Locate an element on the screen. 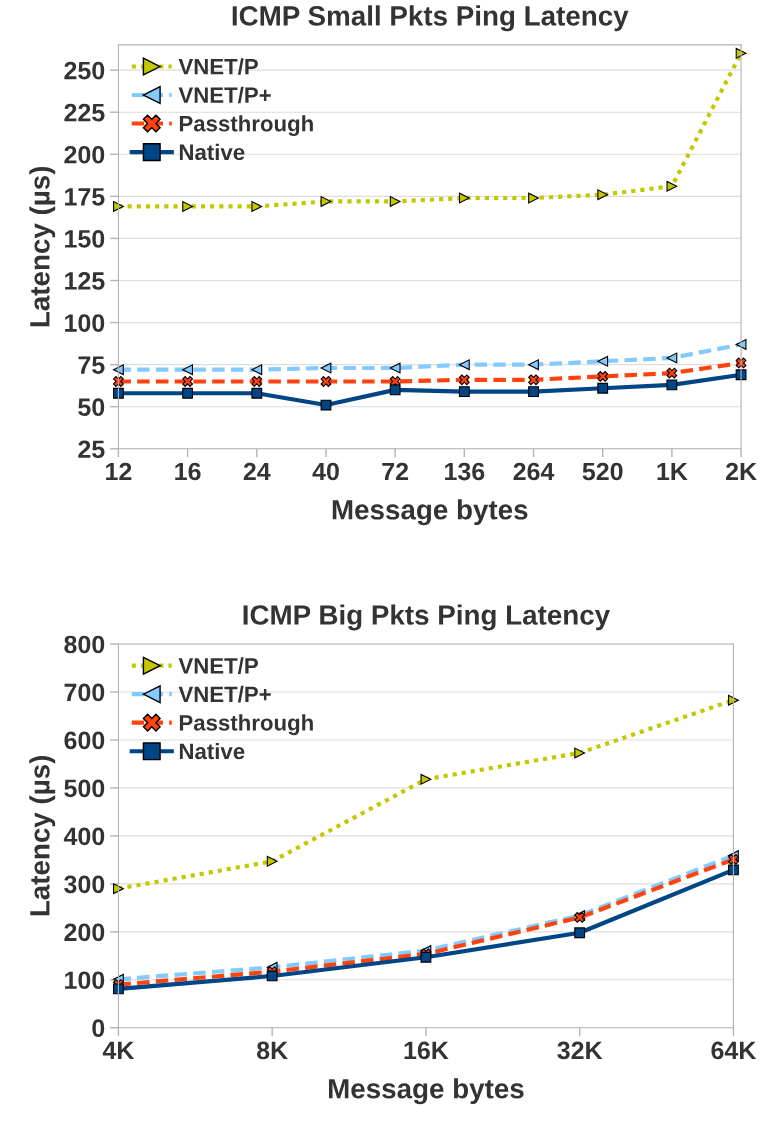  x-tick-label: 16K is located at coordinates (426, 1050).